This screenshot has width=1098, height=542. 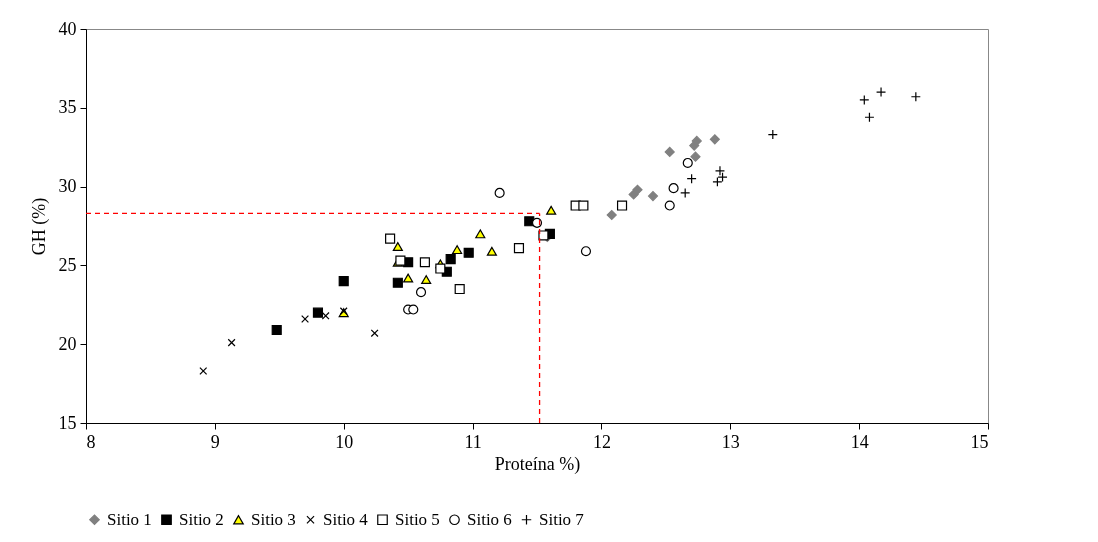 I want to click on y-tick-label: 25, so click(x=67, y=264).